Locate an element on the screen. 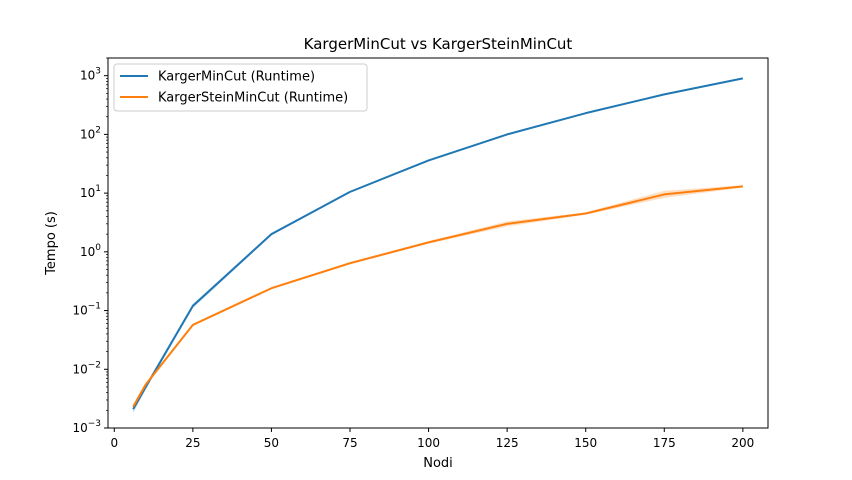 The width and height of the screenshot is (852, 480). x-tick-label: 50 is located at coordinates (271, 443).